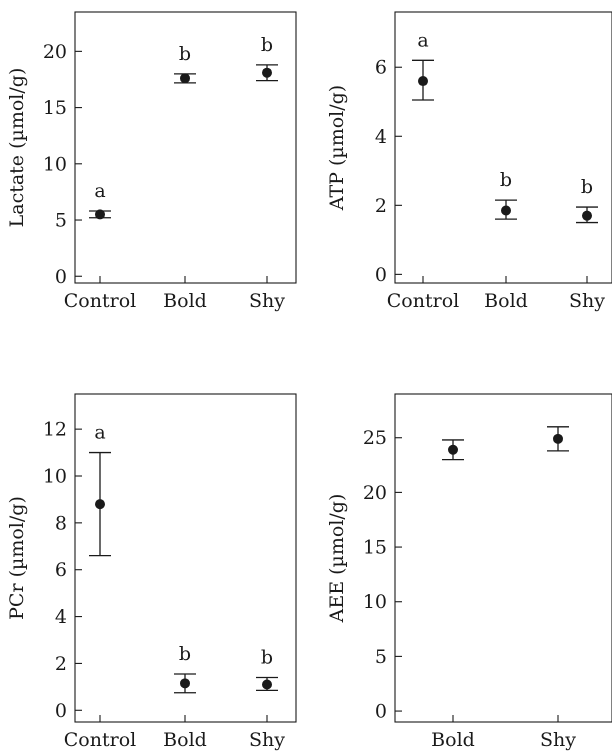  Describe the element at coordinates (375, 438) in the screenshot. I see `y-tick-label: 25` at that location.